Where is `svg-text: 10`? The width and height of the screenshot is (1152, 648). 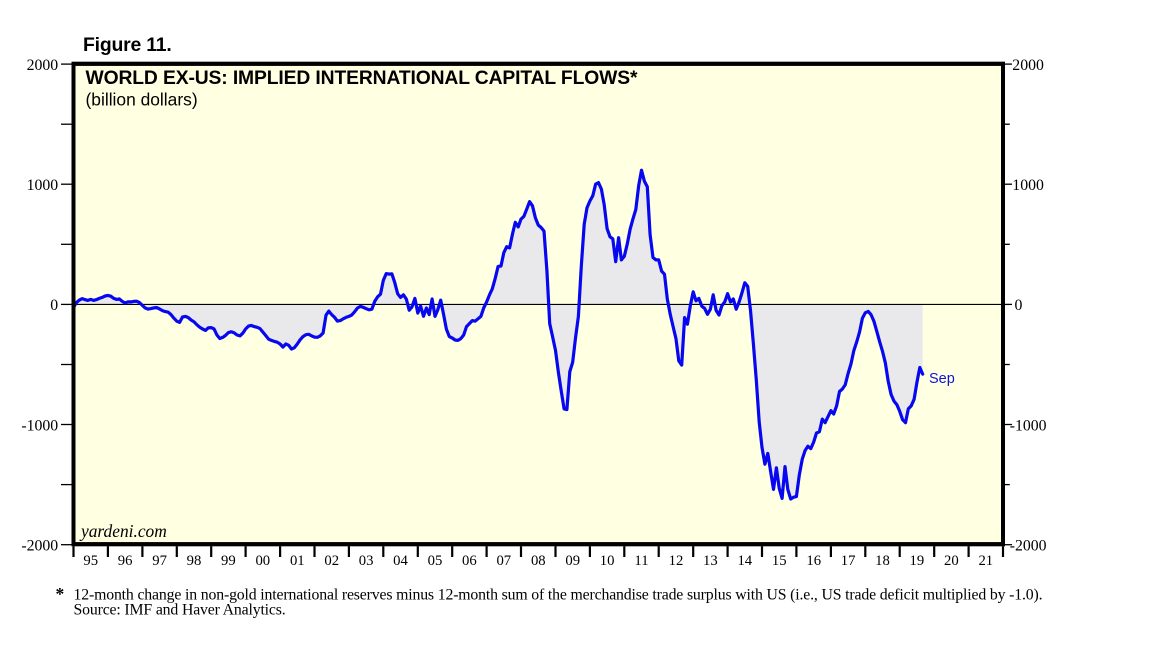
svg-text: 10 is located at coordinates (607, 561).